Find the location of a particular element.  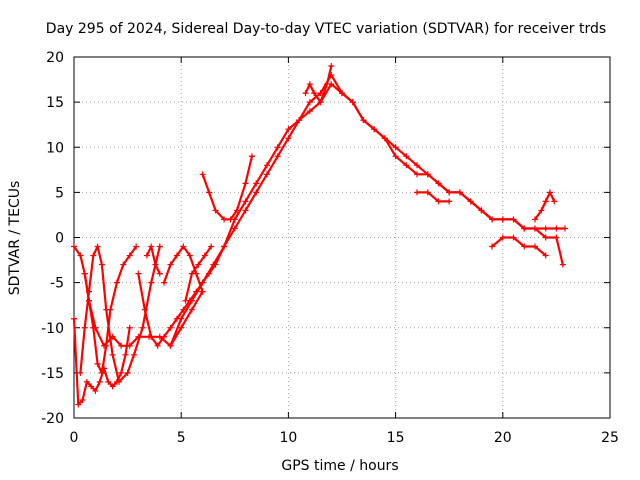

y-tick-label: 20 is located at coordinates (55, 58).